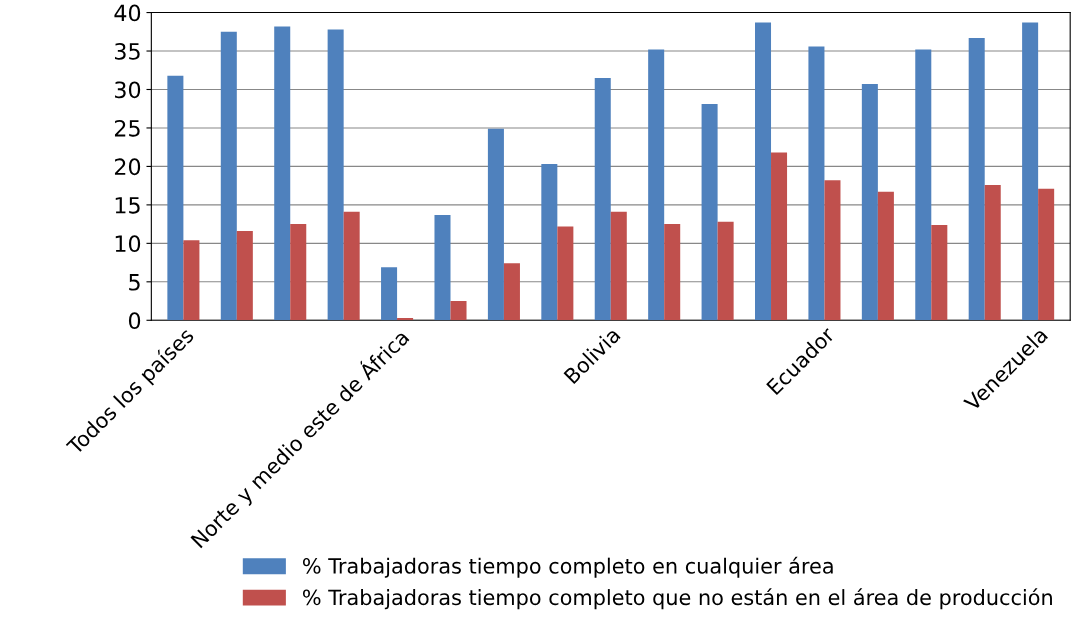  Describe the element at coordinates (128, 90) in the screenshot. I see `y-tick-label: 30` at that location.